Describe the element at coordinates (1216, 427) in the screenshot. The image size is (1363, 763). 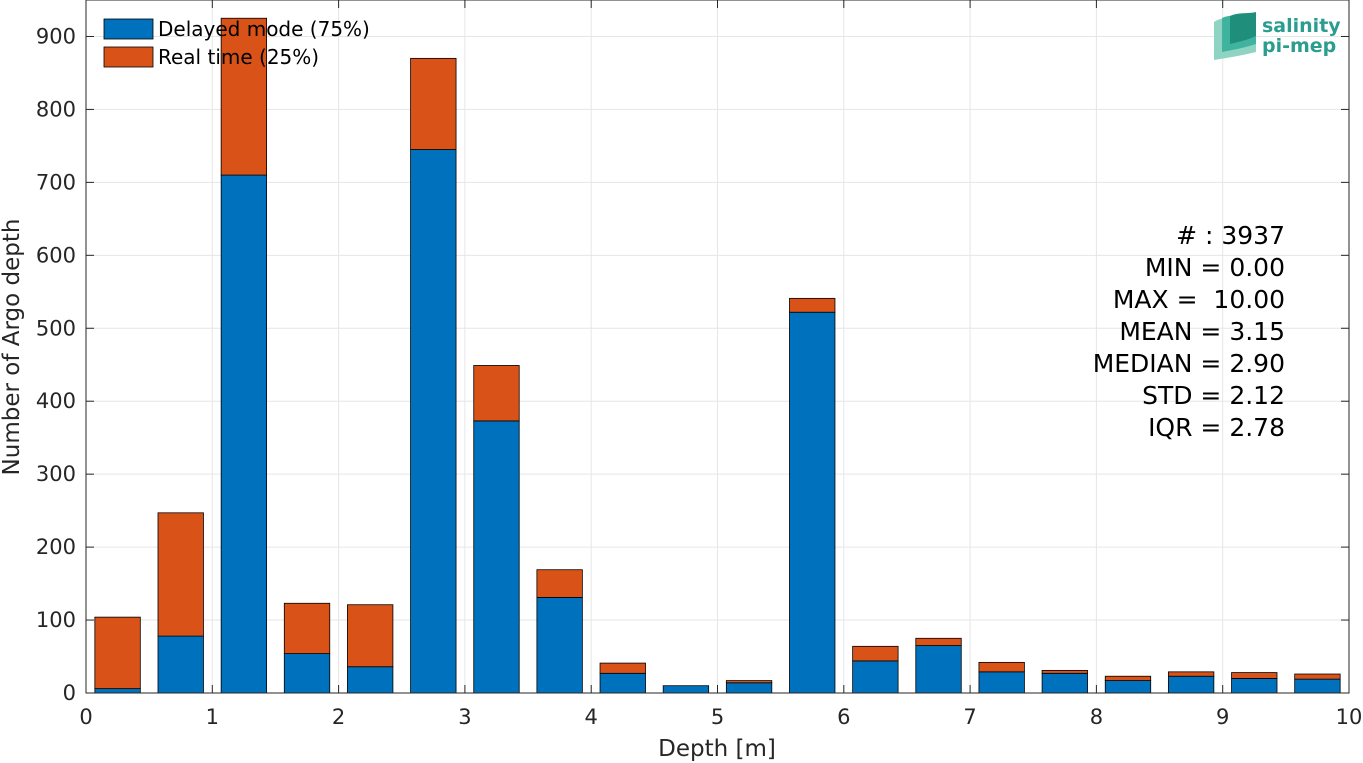
I see `stat-line: IQR = 2.78` at that location.